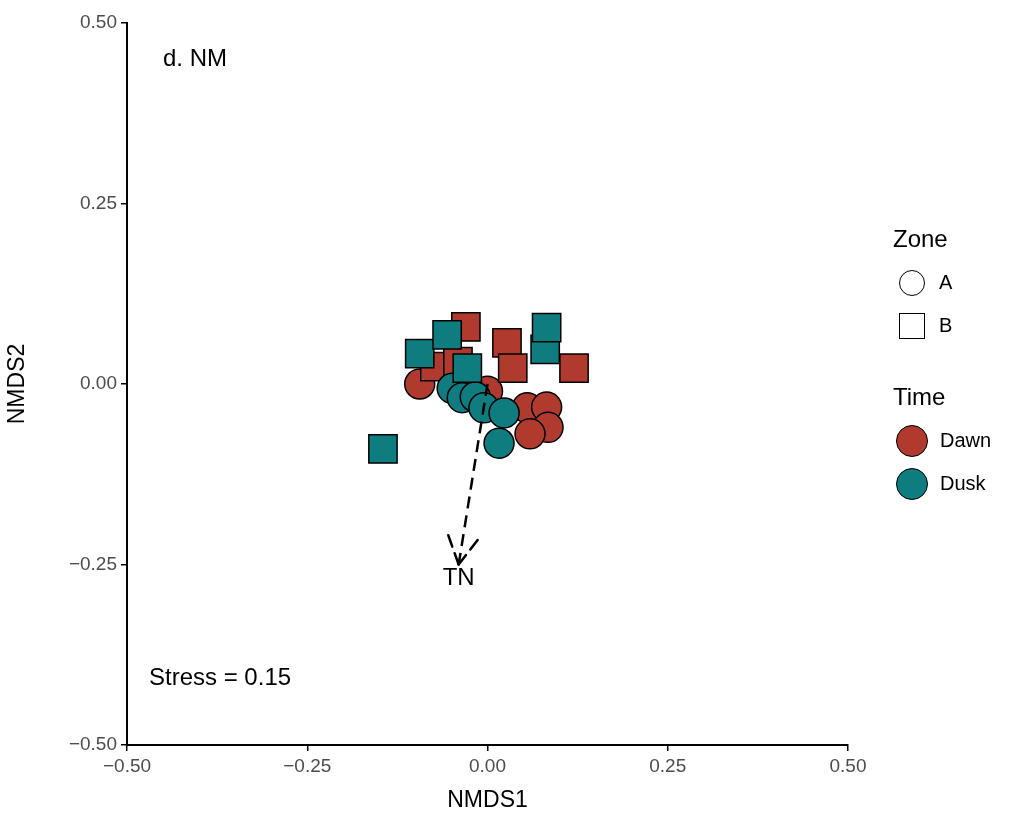  Describe the element at coordinates (98, 202) in the screenshot. I see `y-tick-label: 0.25` at that location.